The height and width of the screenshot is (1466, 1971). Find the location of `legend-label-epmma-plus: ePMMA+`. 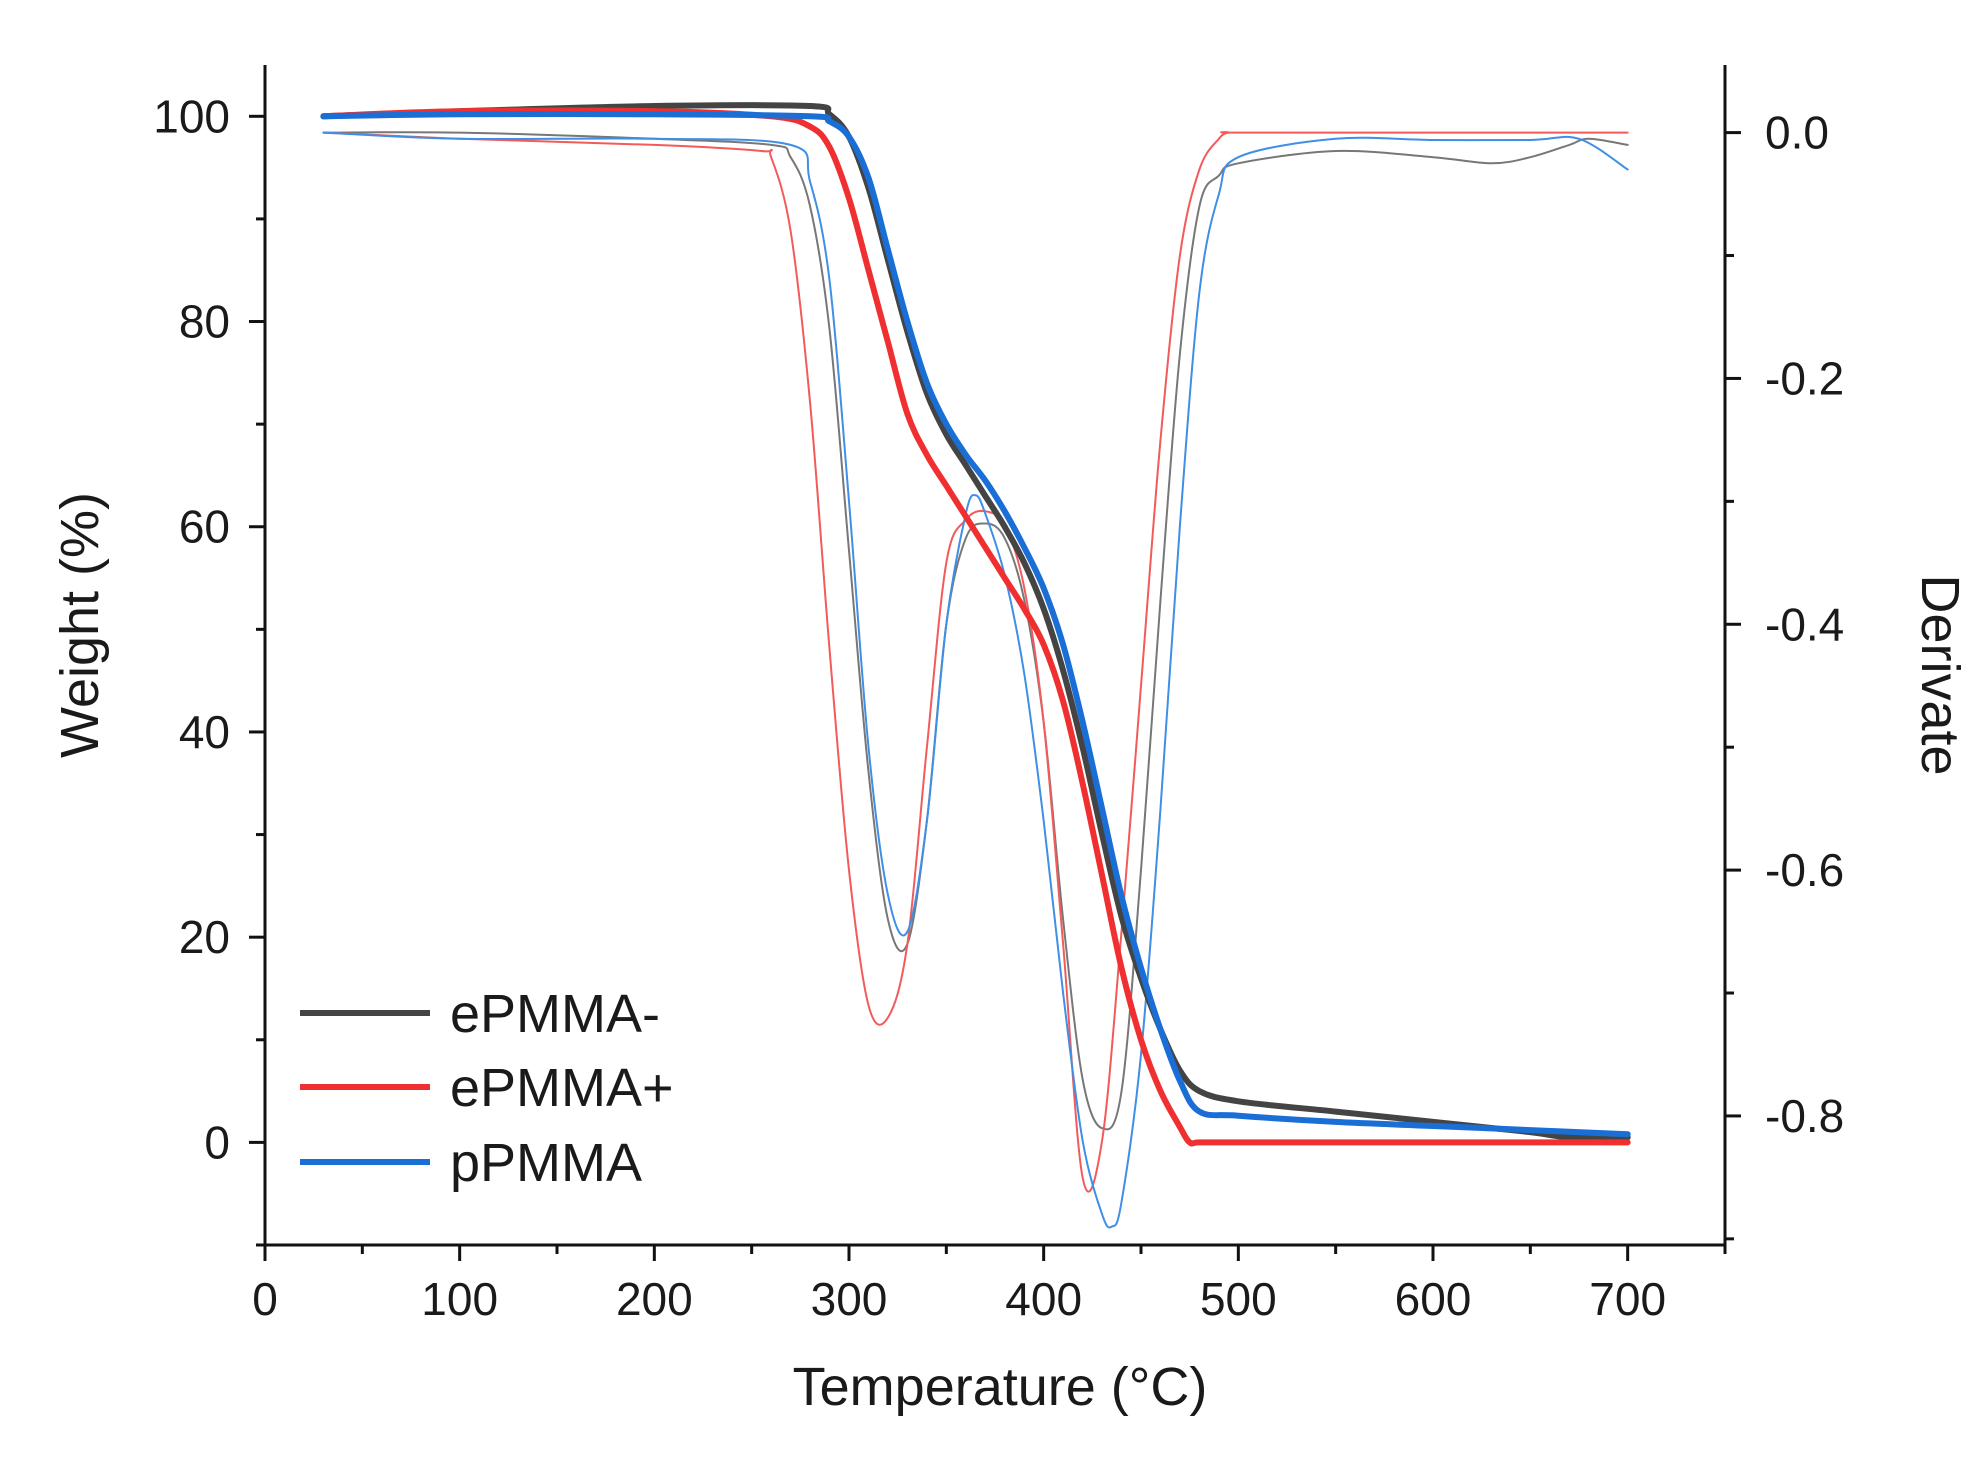

legend-label-epmma-plus: ePMMA+ is located at coordinates (562, 1088).